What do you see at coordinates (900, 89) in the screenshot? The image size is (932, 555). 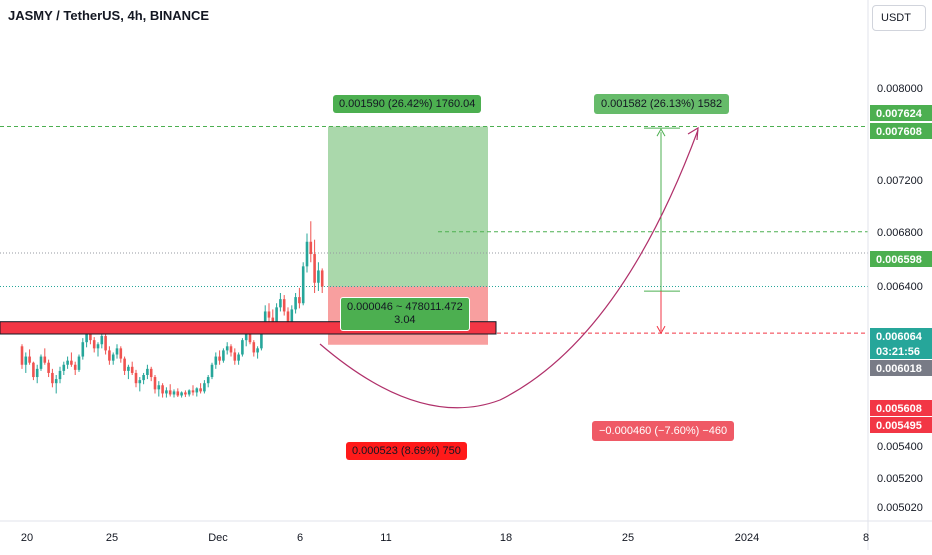 I see `price-tick-label: 0.008000` at bounding box center [900, 89].